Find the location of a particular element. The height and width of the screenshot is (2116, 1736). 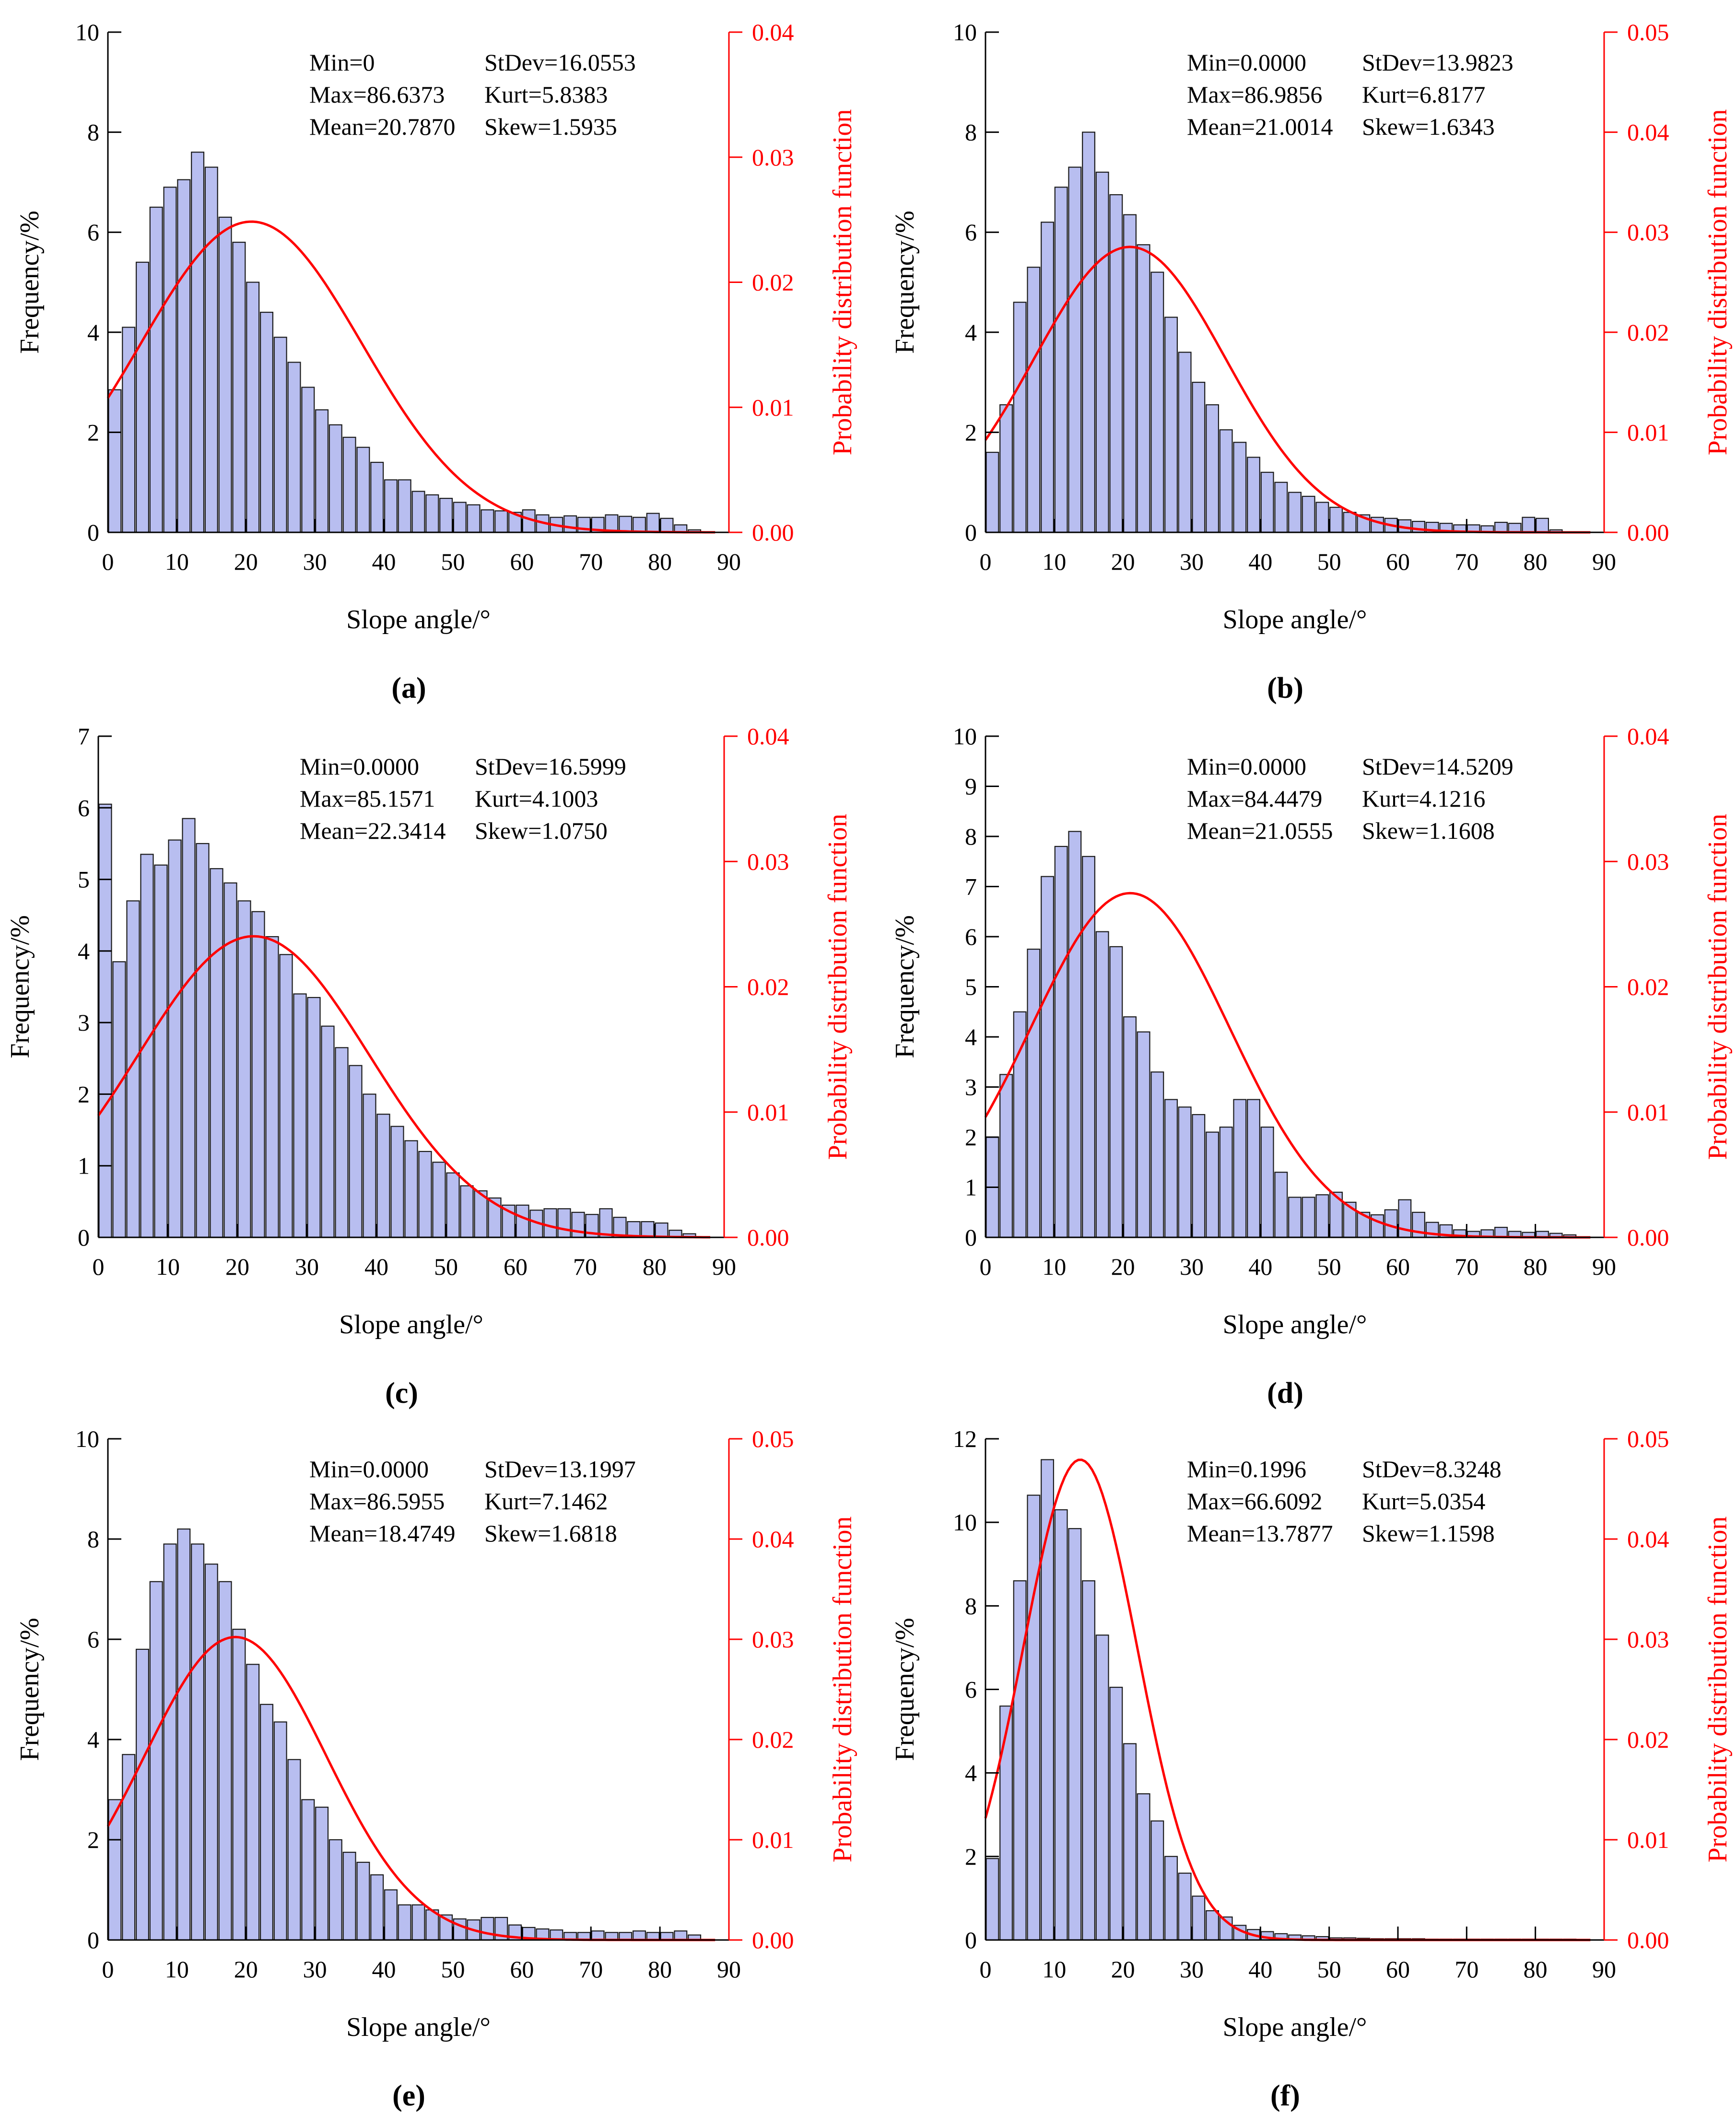

stat-right: StDev=13.1997 is located at coordinates (560, 1469).